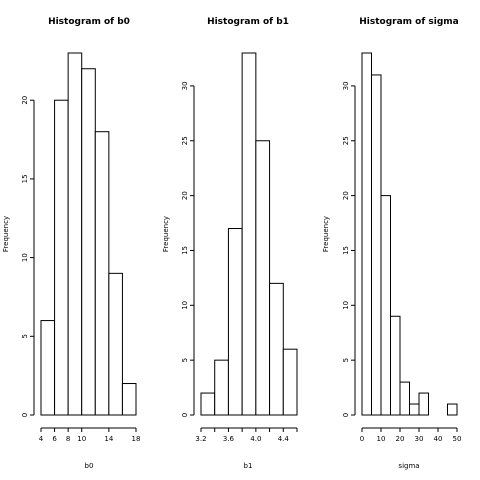 The width and height of the screenshot is (480, 480). Describe the element at coordinates (108, 439) in the screenshot. I see `x-tick-label: 14` at that location.